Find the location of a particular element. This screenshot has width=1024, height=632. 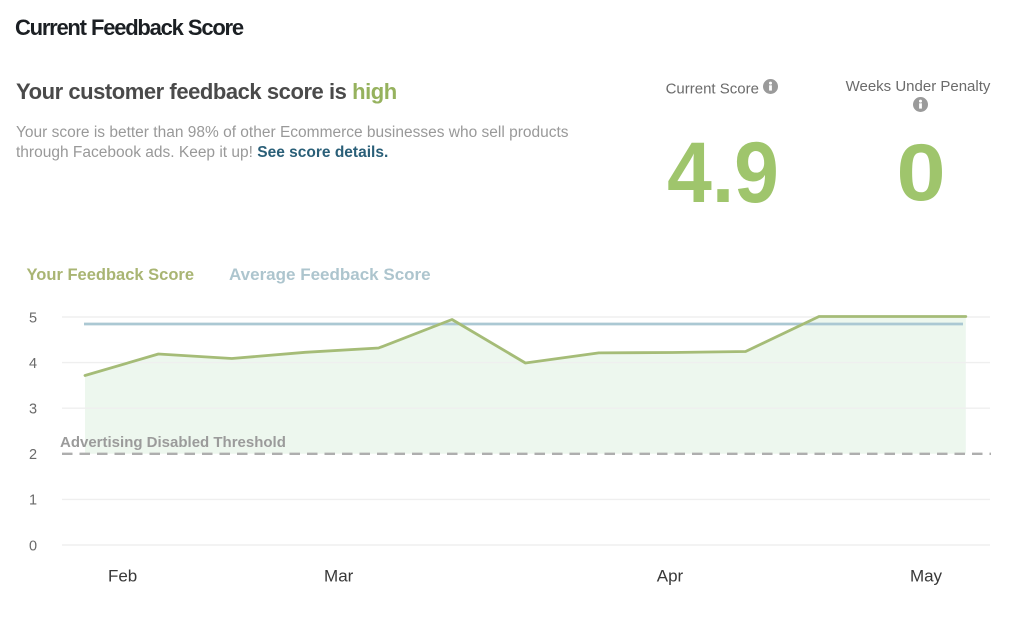

svg-text: 3 is located at coordinates (33, 410).